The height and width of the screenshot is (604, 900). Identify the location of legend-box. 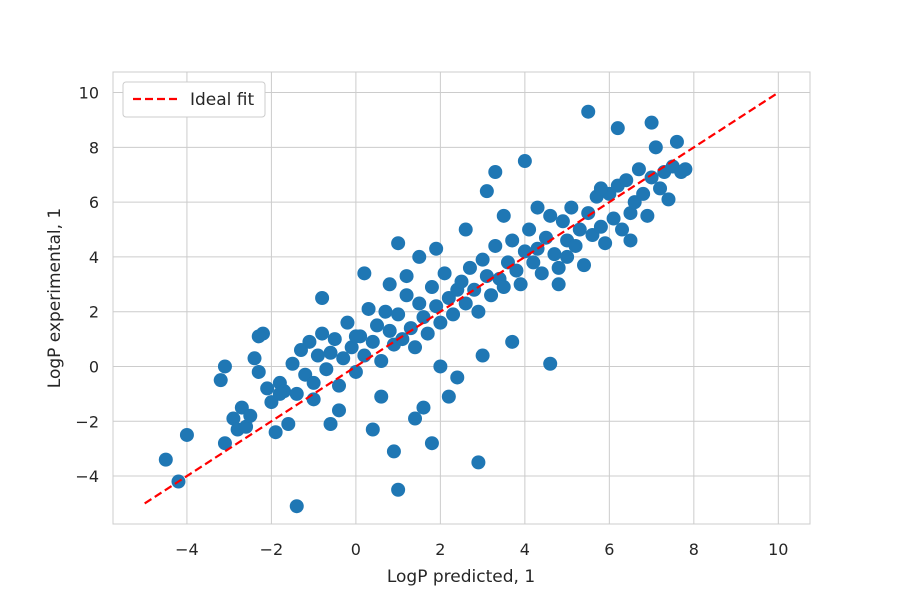
(194, 99).